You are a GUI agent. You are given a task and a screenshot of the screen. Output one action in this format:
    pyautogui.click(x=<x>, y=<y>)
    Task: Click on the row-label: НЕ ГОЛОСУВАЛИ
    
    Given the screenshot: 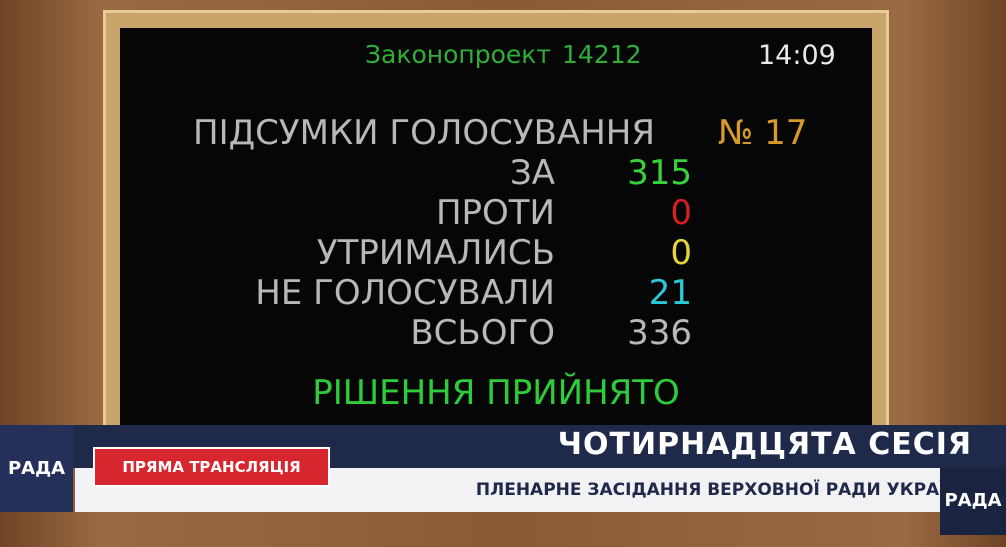 What is the action you would take?
    pyautogui.click(x=405, y=293)
    